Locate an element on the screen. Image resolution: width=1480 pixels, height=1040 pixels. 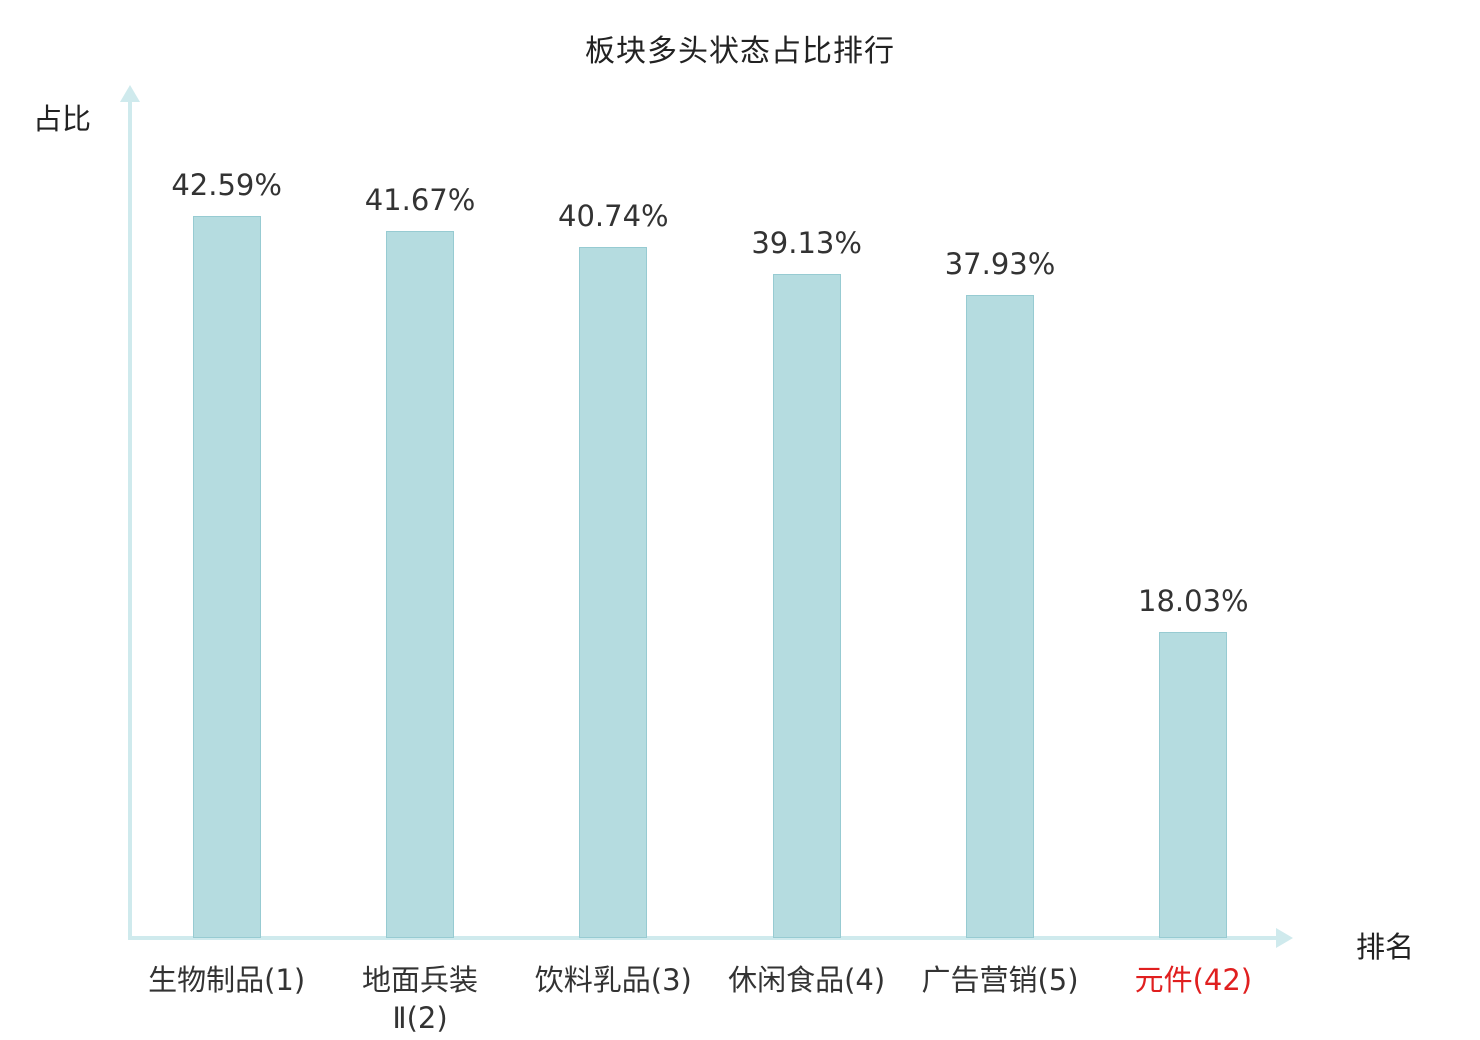
x-tick-label: 地面兵装 Ⅱ(2) is located at coordinates (419, 999).